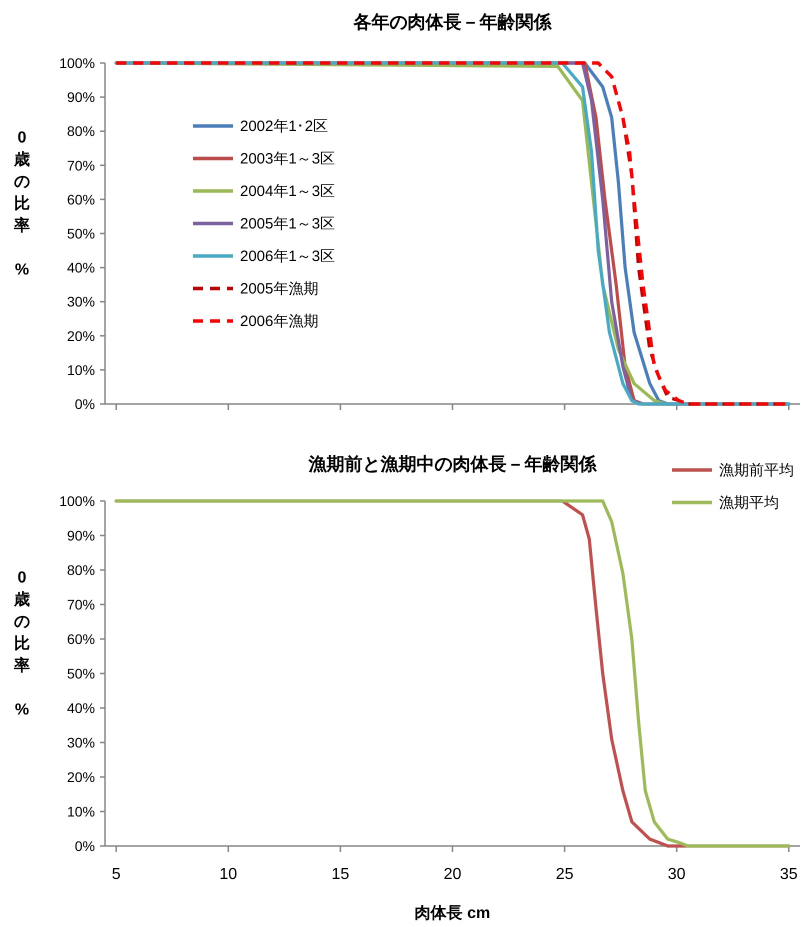 The height and width of the screenshot is (927, 811). I want to click on legend-label: 2003年1～3区, so click(288, 159).